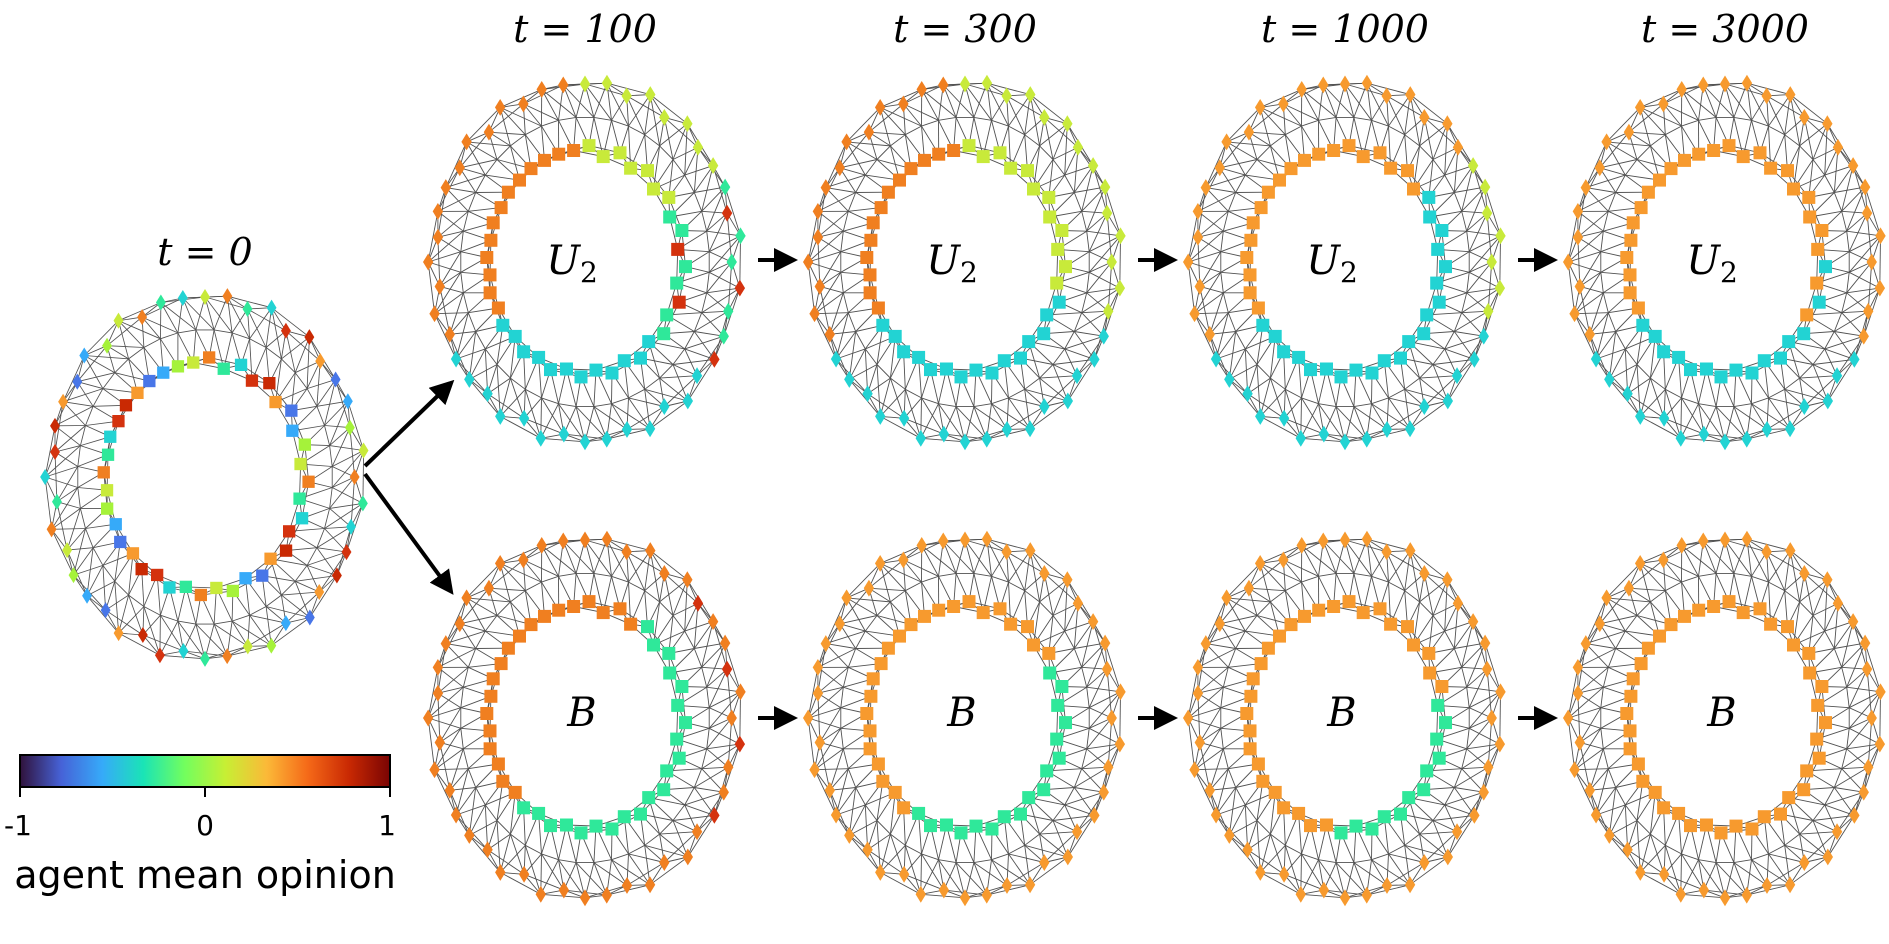 Image resolution: width=1889 pixels, height=944 pixels. Describe the element at coordinates (18, 825) in the screenshot. I see `colorbar-tick-min: -1` at that location.